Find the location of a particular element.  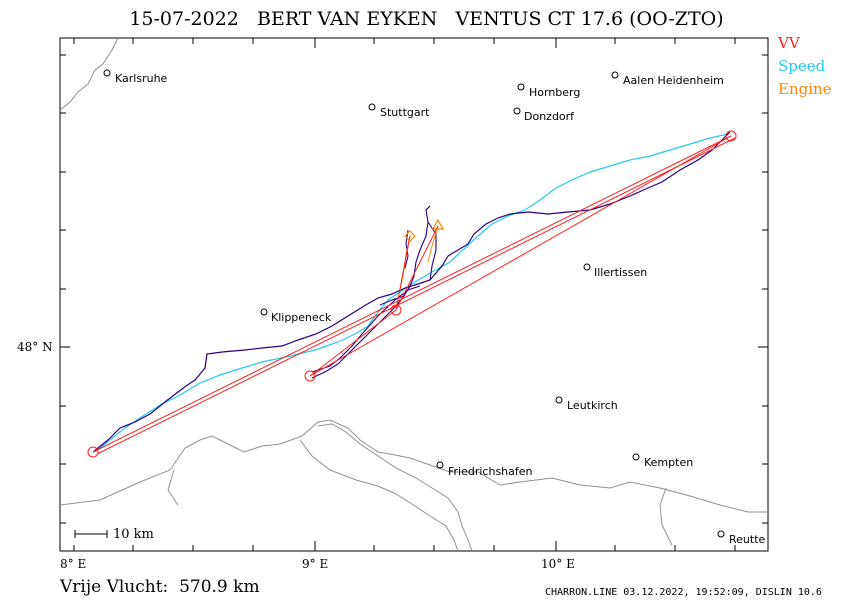

city-friedrichshafen: Friedrichshafen is located at coordinates (484, 469).